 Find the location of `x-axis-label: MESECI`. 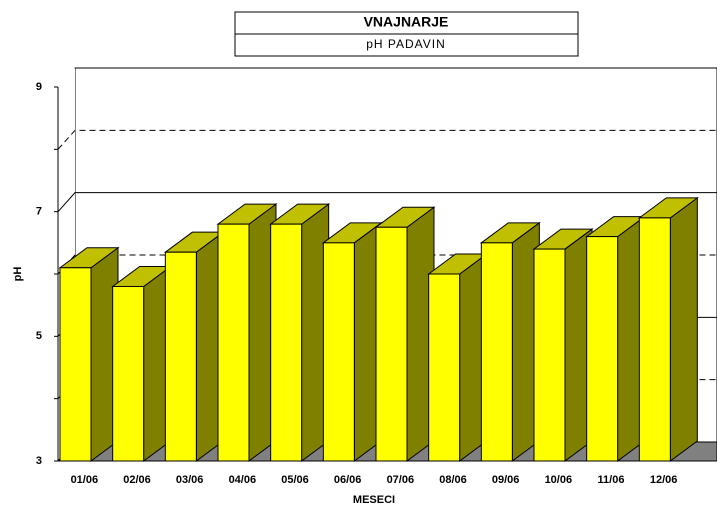

x-axis-label: MESECI is located at coordinates (374, 500).